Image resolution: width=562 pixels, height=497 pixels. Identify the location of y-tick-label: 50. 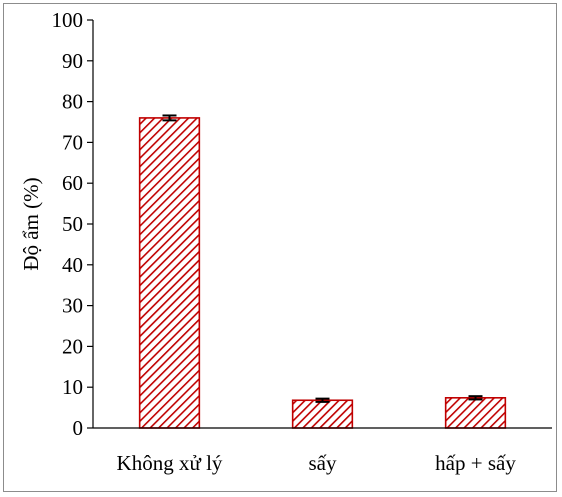
(72, 224).